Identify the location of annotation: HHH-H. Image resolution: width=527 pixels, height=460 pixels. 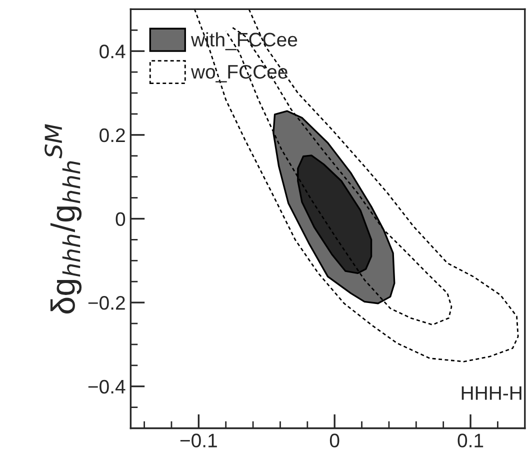
(492, 393).